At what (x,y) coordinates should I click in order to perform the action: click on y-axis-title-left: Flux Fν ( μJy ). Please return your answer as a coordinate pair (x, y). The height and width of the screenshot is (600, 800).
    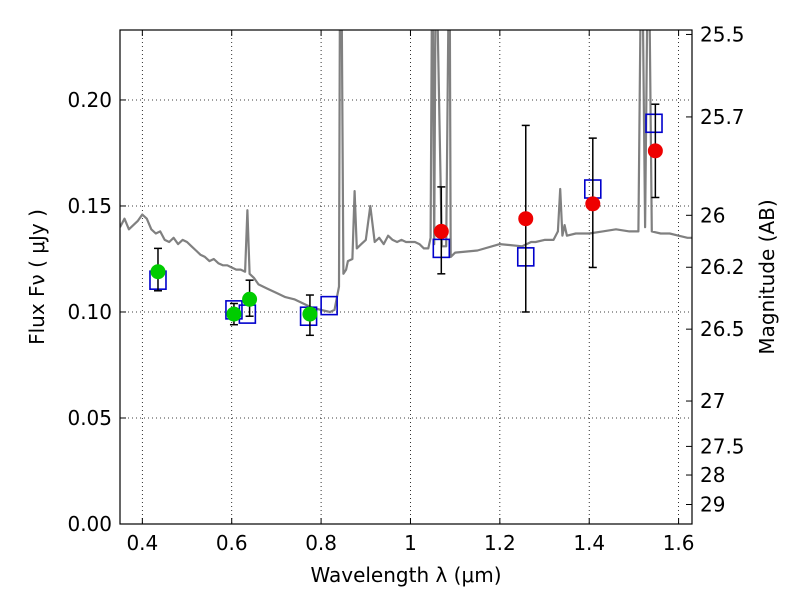
    Looking at the image, I should click on (37, 277).